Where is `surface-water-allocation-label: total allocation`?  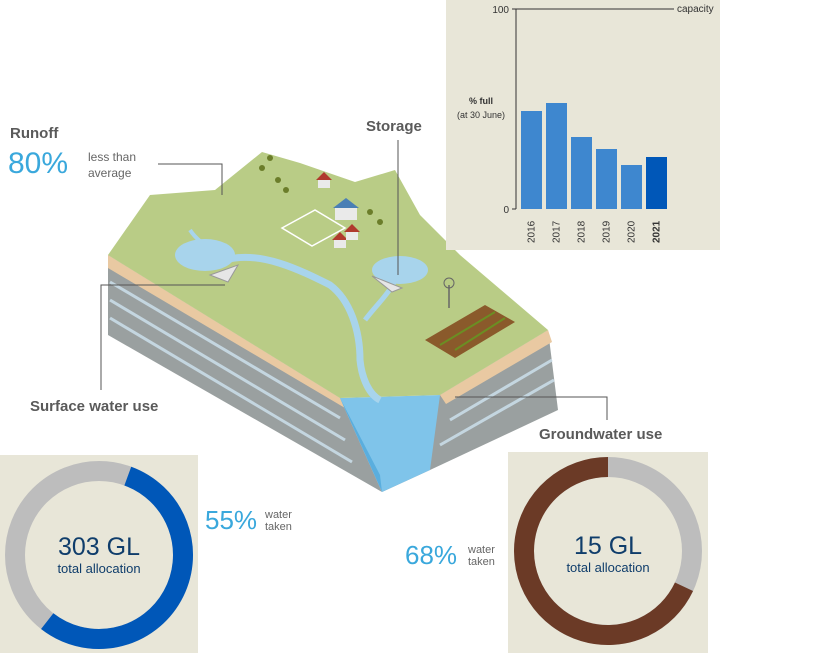 surface-water-allocation-label: total allocation is located at coordinates (99, 568).